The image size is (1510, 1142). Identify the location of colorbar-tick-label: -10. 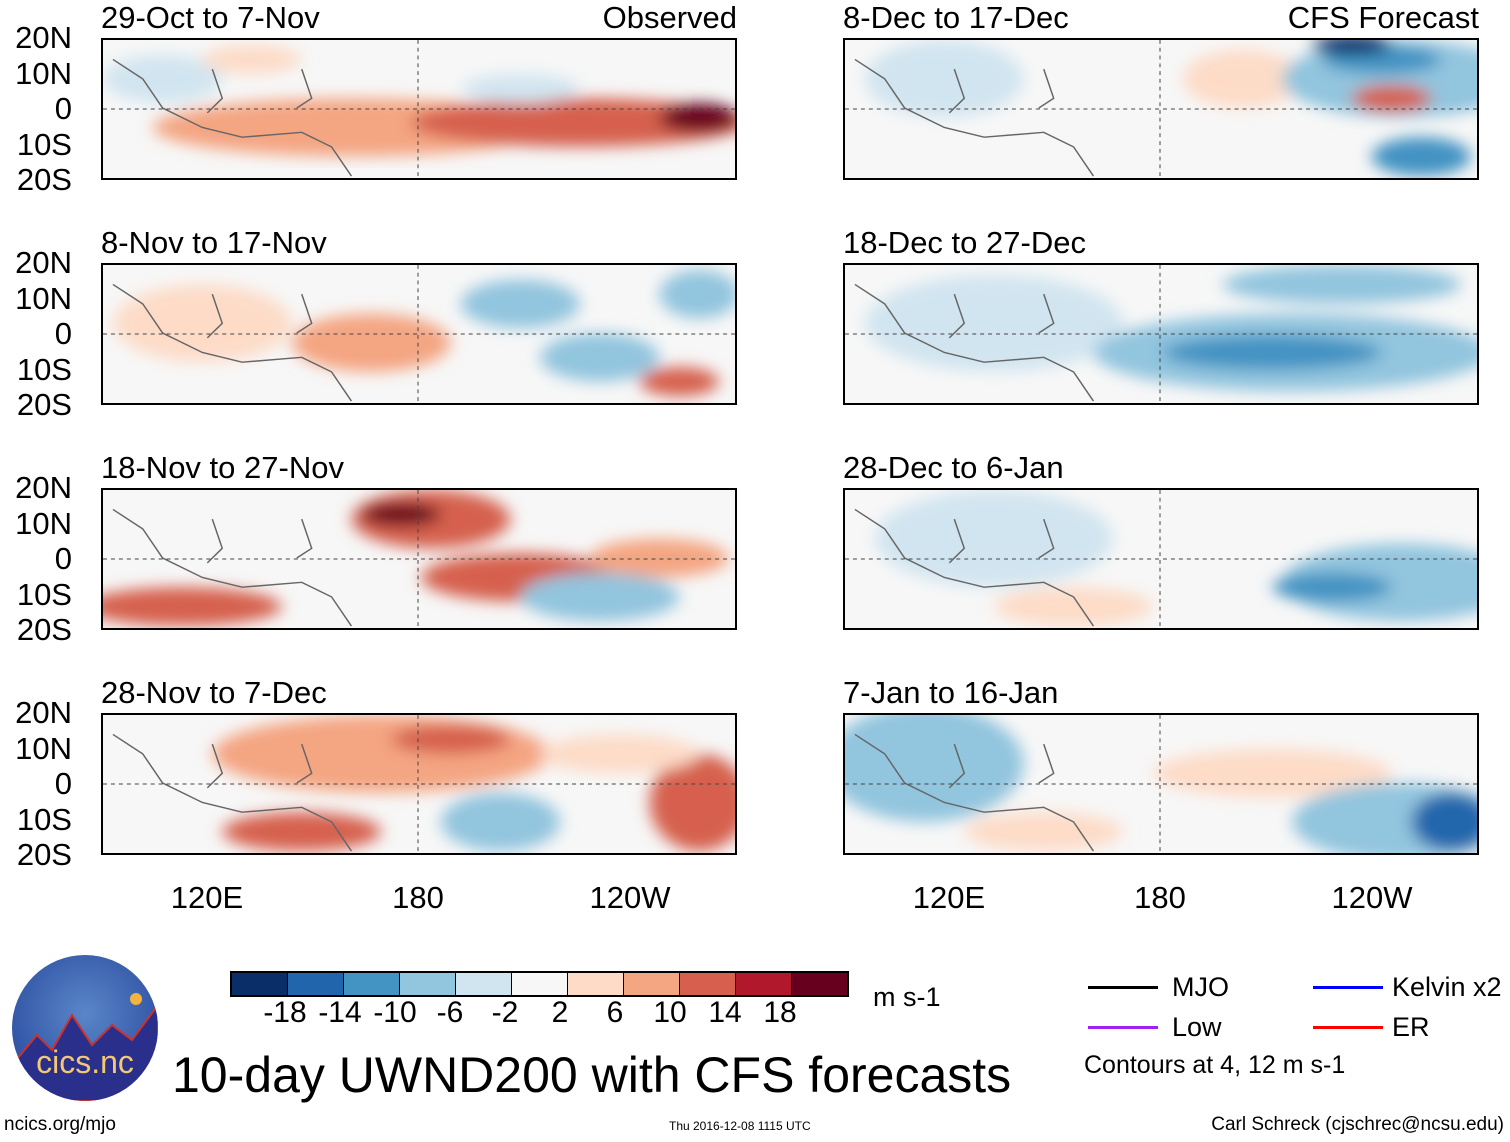
(395, 1012).